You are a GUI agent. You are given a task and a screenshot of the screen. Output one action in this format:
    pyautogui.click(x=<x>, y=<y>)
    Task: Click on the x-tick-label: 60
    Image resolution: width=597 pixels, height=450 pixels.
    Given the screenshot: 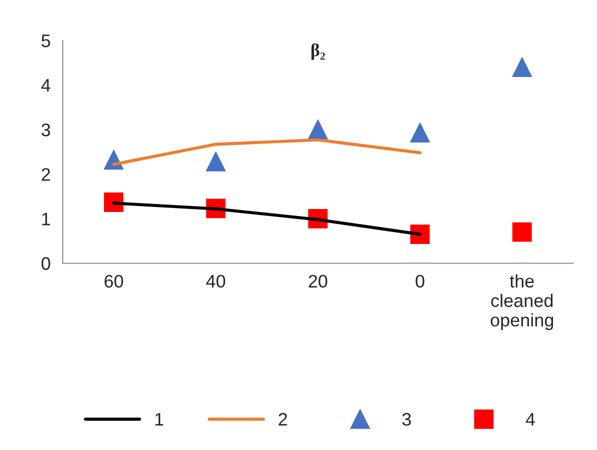 What is the action you would take?
    pyautogui.click(x=114, y=281)
    